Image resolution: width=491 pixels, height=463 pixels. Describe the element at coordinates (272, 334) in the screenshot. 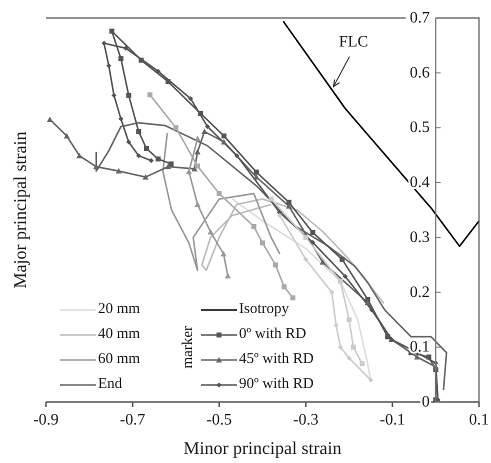

I see `legend-label: 0º with RD` at that location.